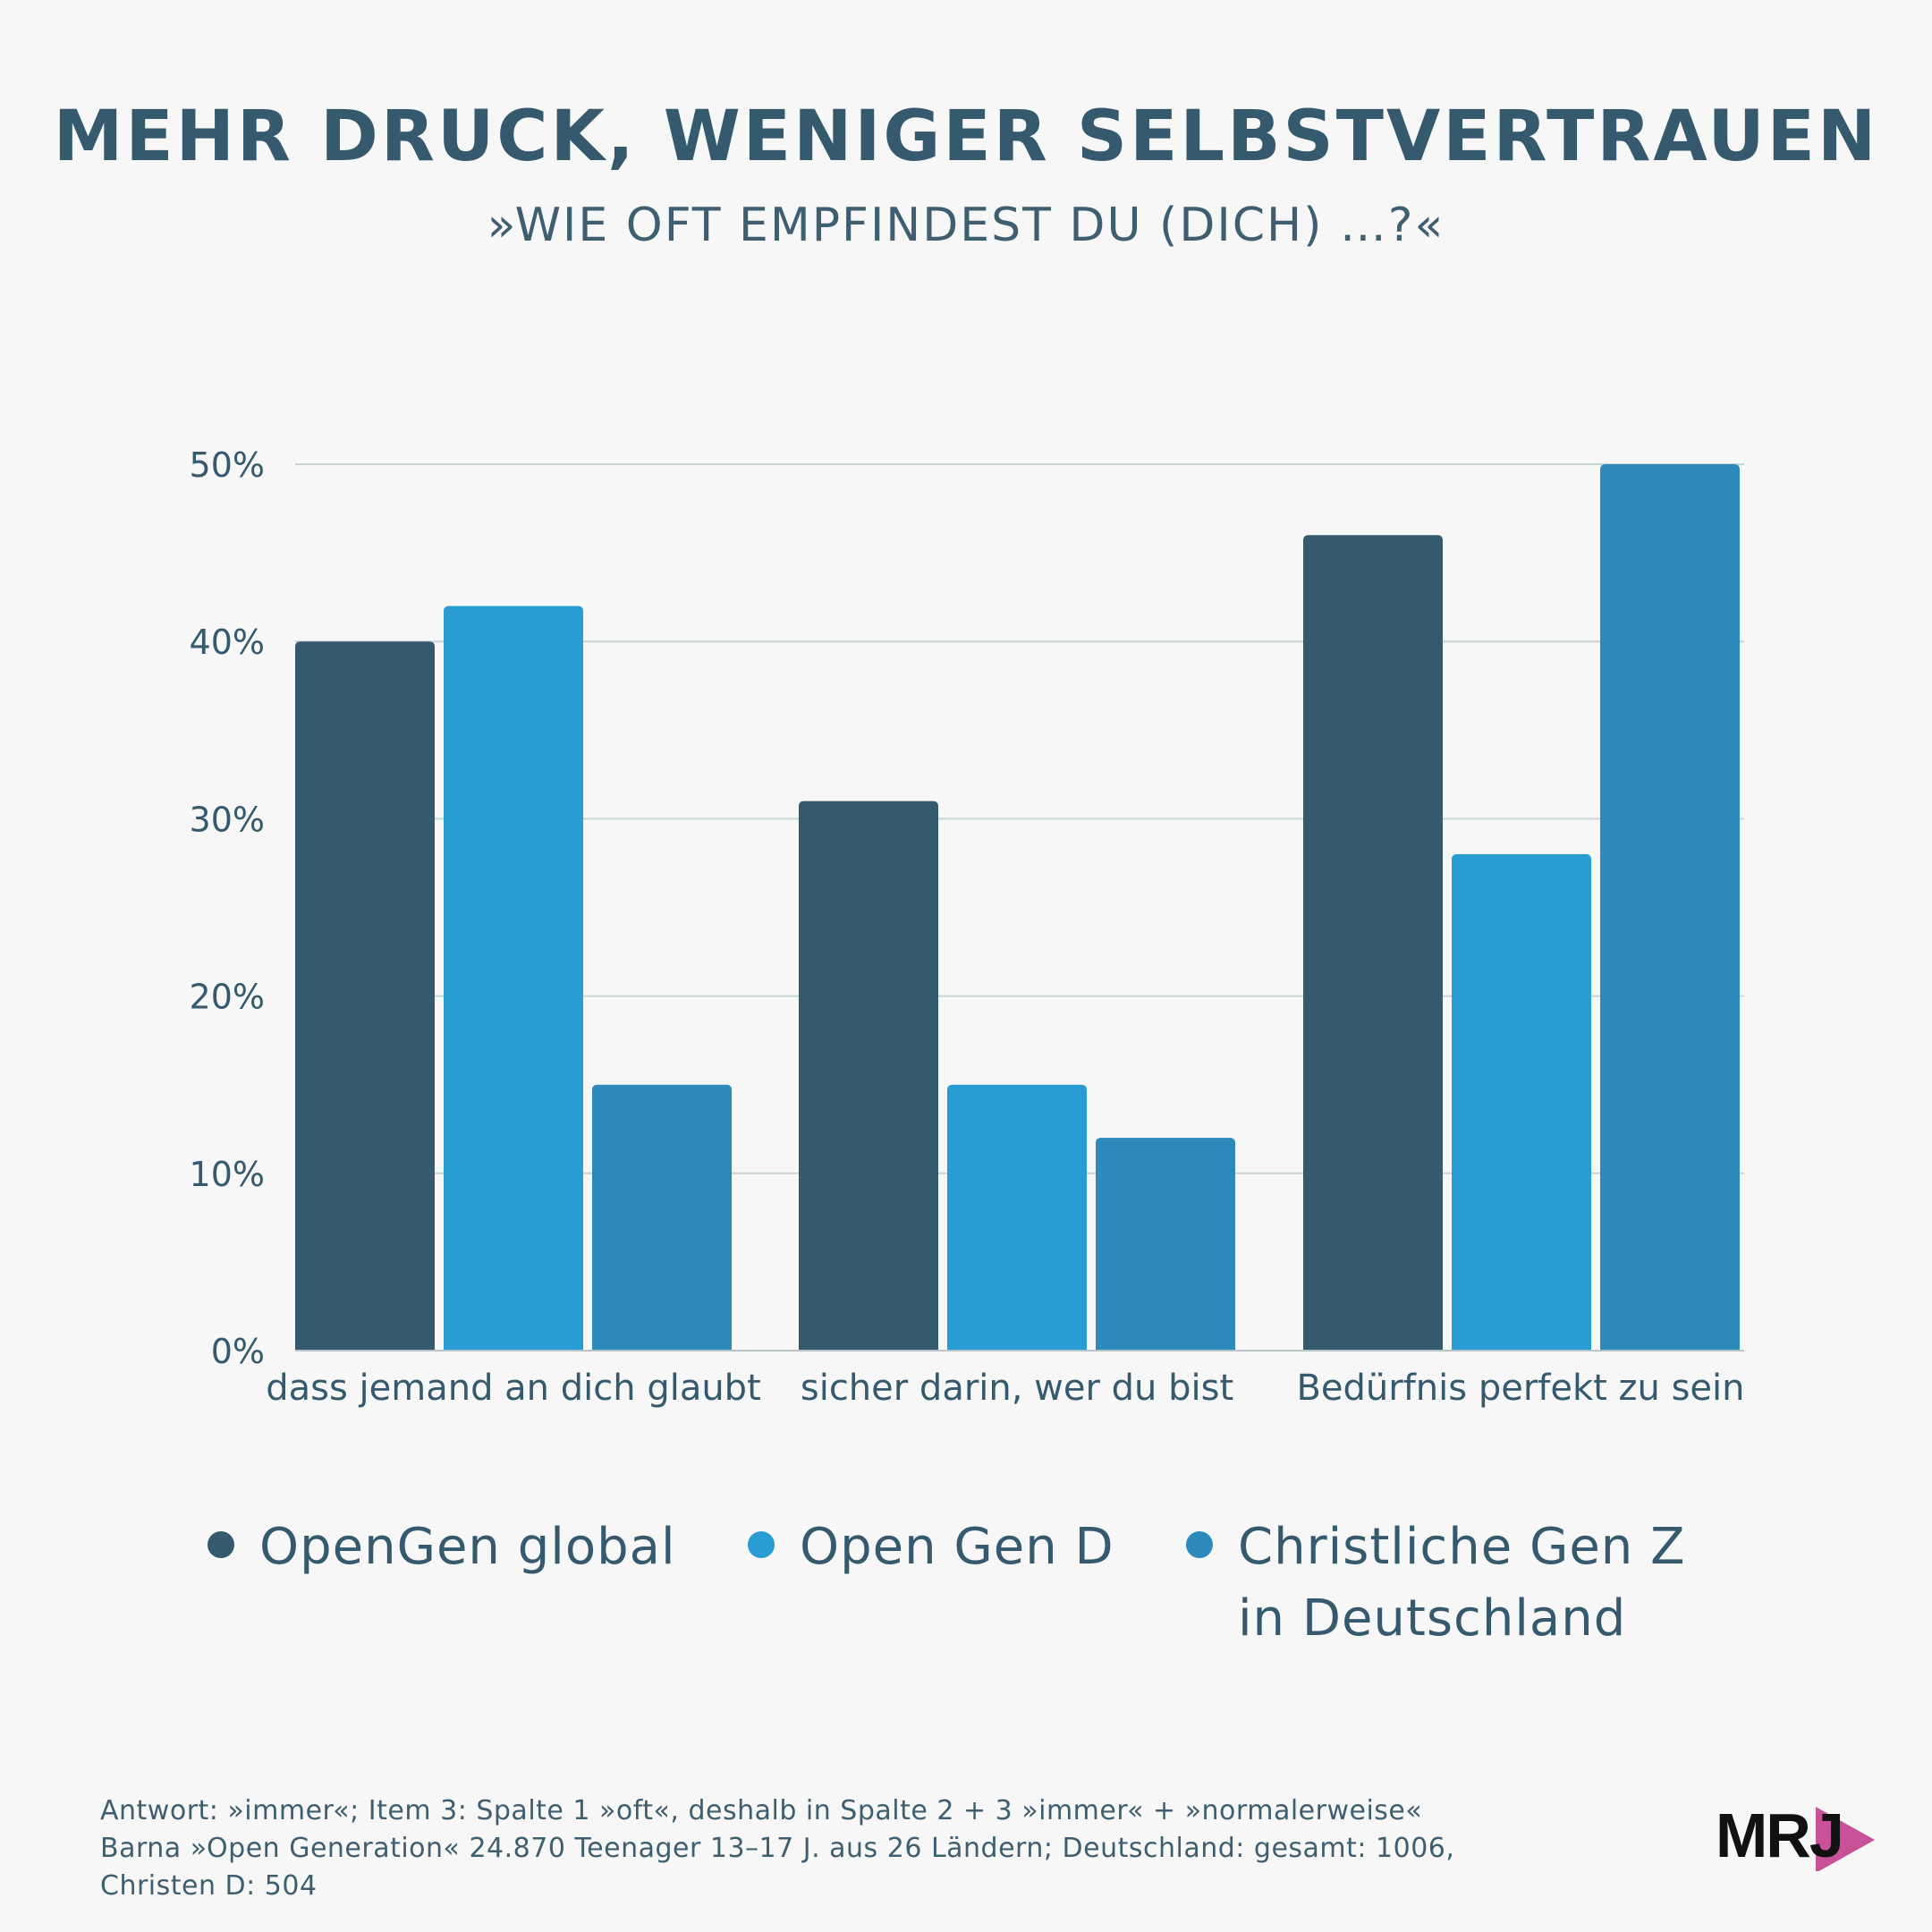 The width and height of the screenshot is (1932, 1932). Describe the element at coordinates (1520, 1388) in the screenshot. I see `x-category-label: Bedürfnis perfekt zu sein` at that location.